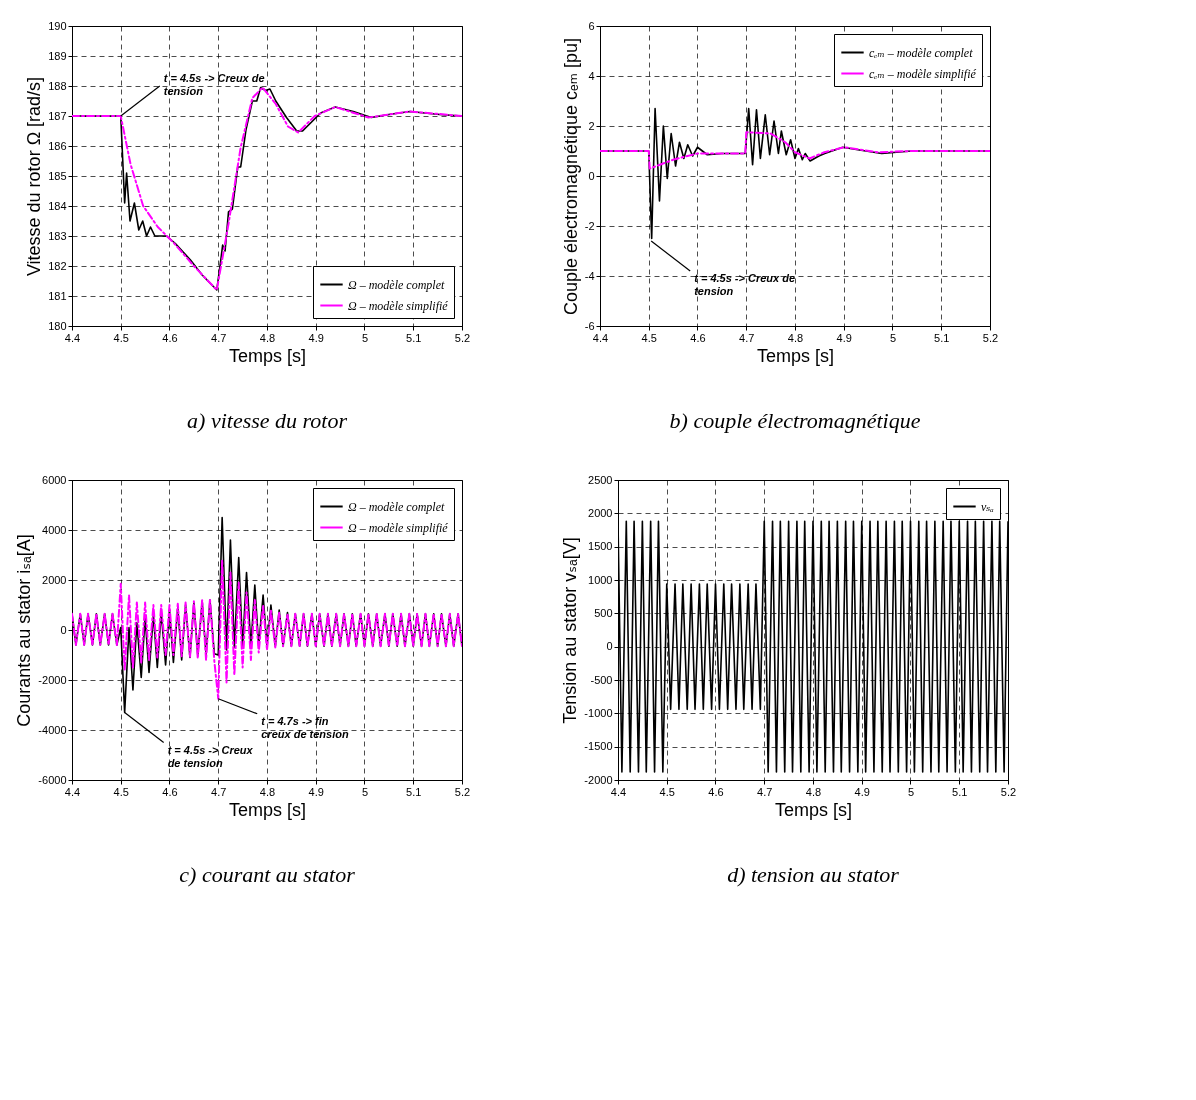  Describe the element at coordinates (921, 52) in the screenshot. I see `legend-label: cₑₘ – modèle complet` at that location.